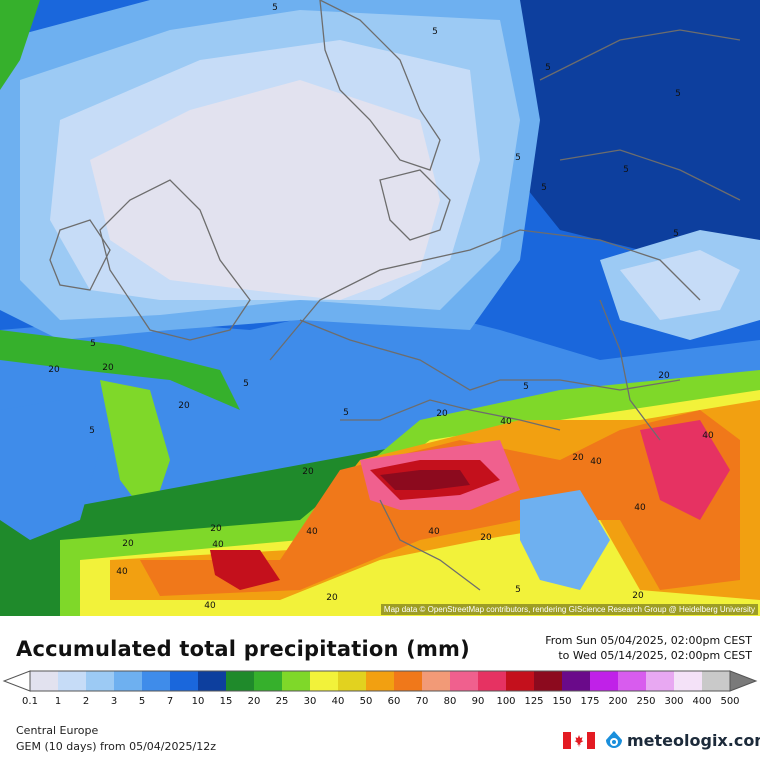 This screenshot has width=760, height=760. What do you see at coordinates (506, 701) in the screenshot?
I see `scale-tick-label: 100` at bounding box center [506, 701].